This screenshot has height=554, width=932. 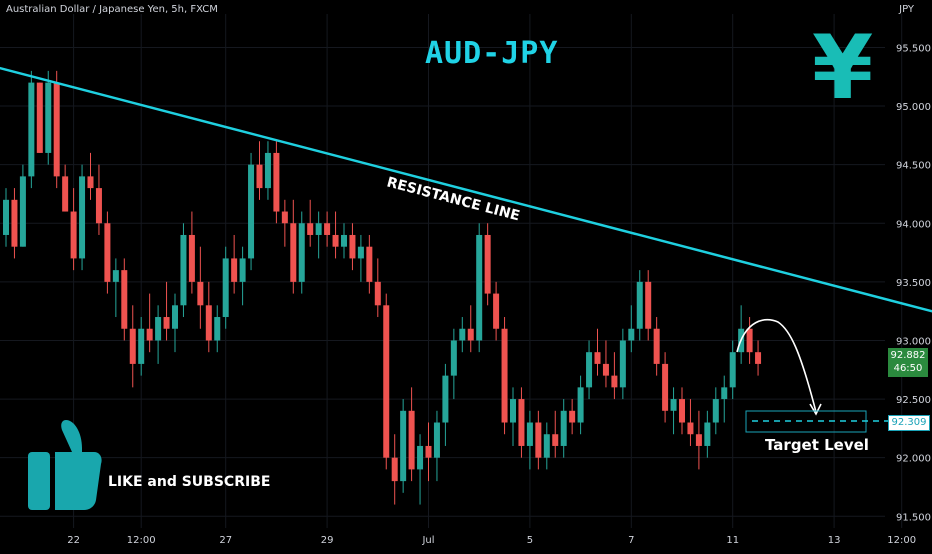 What do you see at coordinates (492, 53) in the screenshot?
I see `page-title: AUD-JPY` at bounding box center [492, 53].